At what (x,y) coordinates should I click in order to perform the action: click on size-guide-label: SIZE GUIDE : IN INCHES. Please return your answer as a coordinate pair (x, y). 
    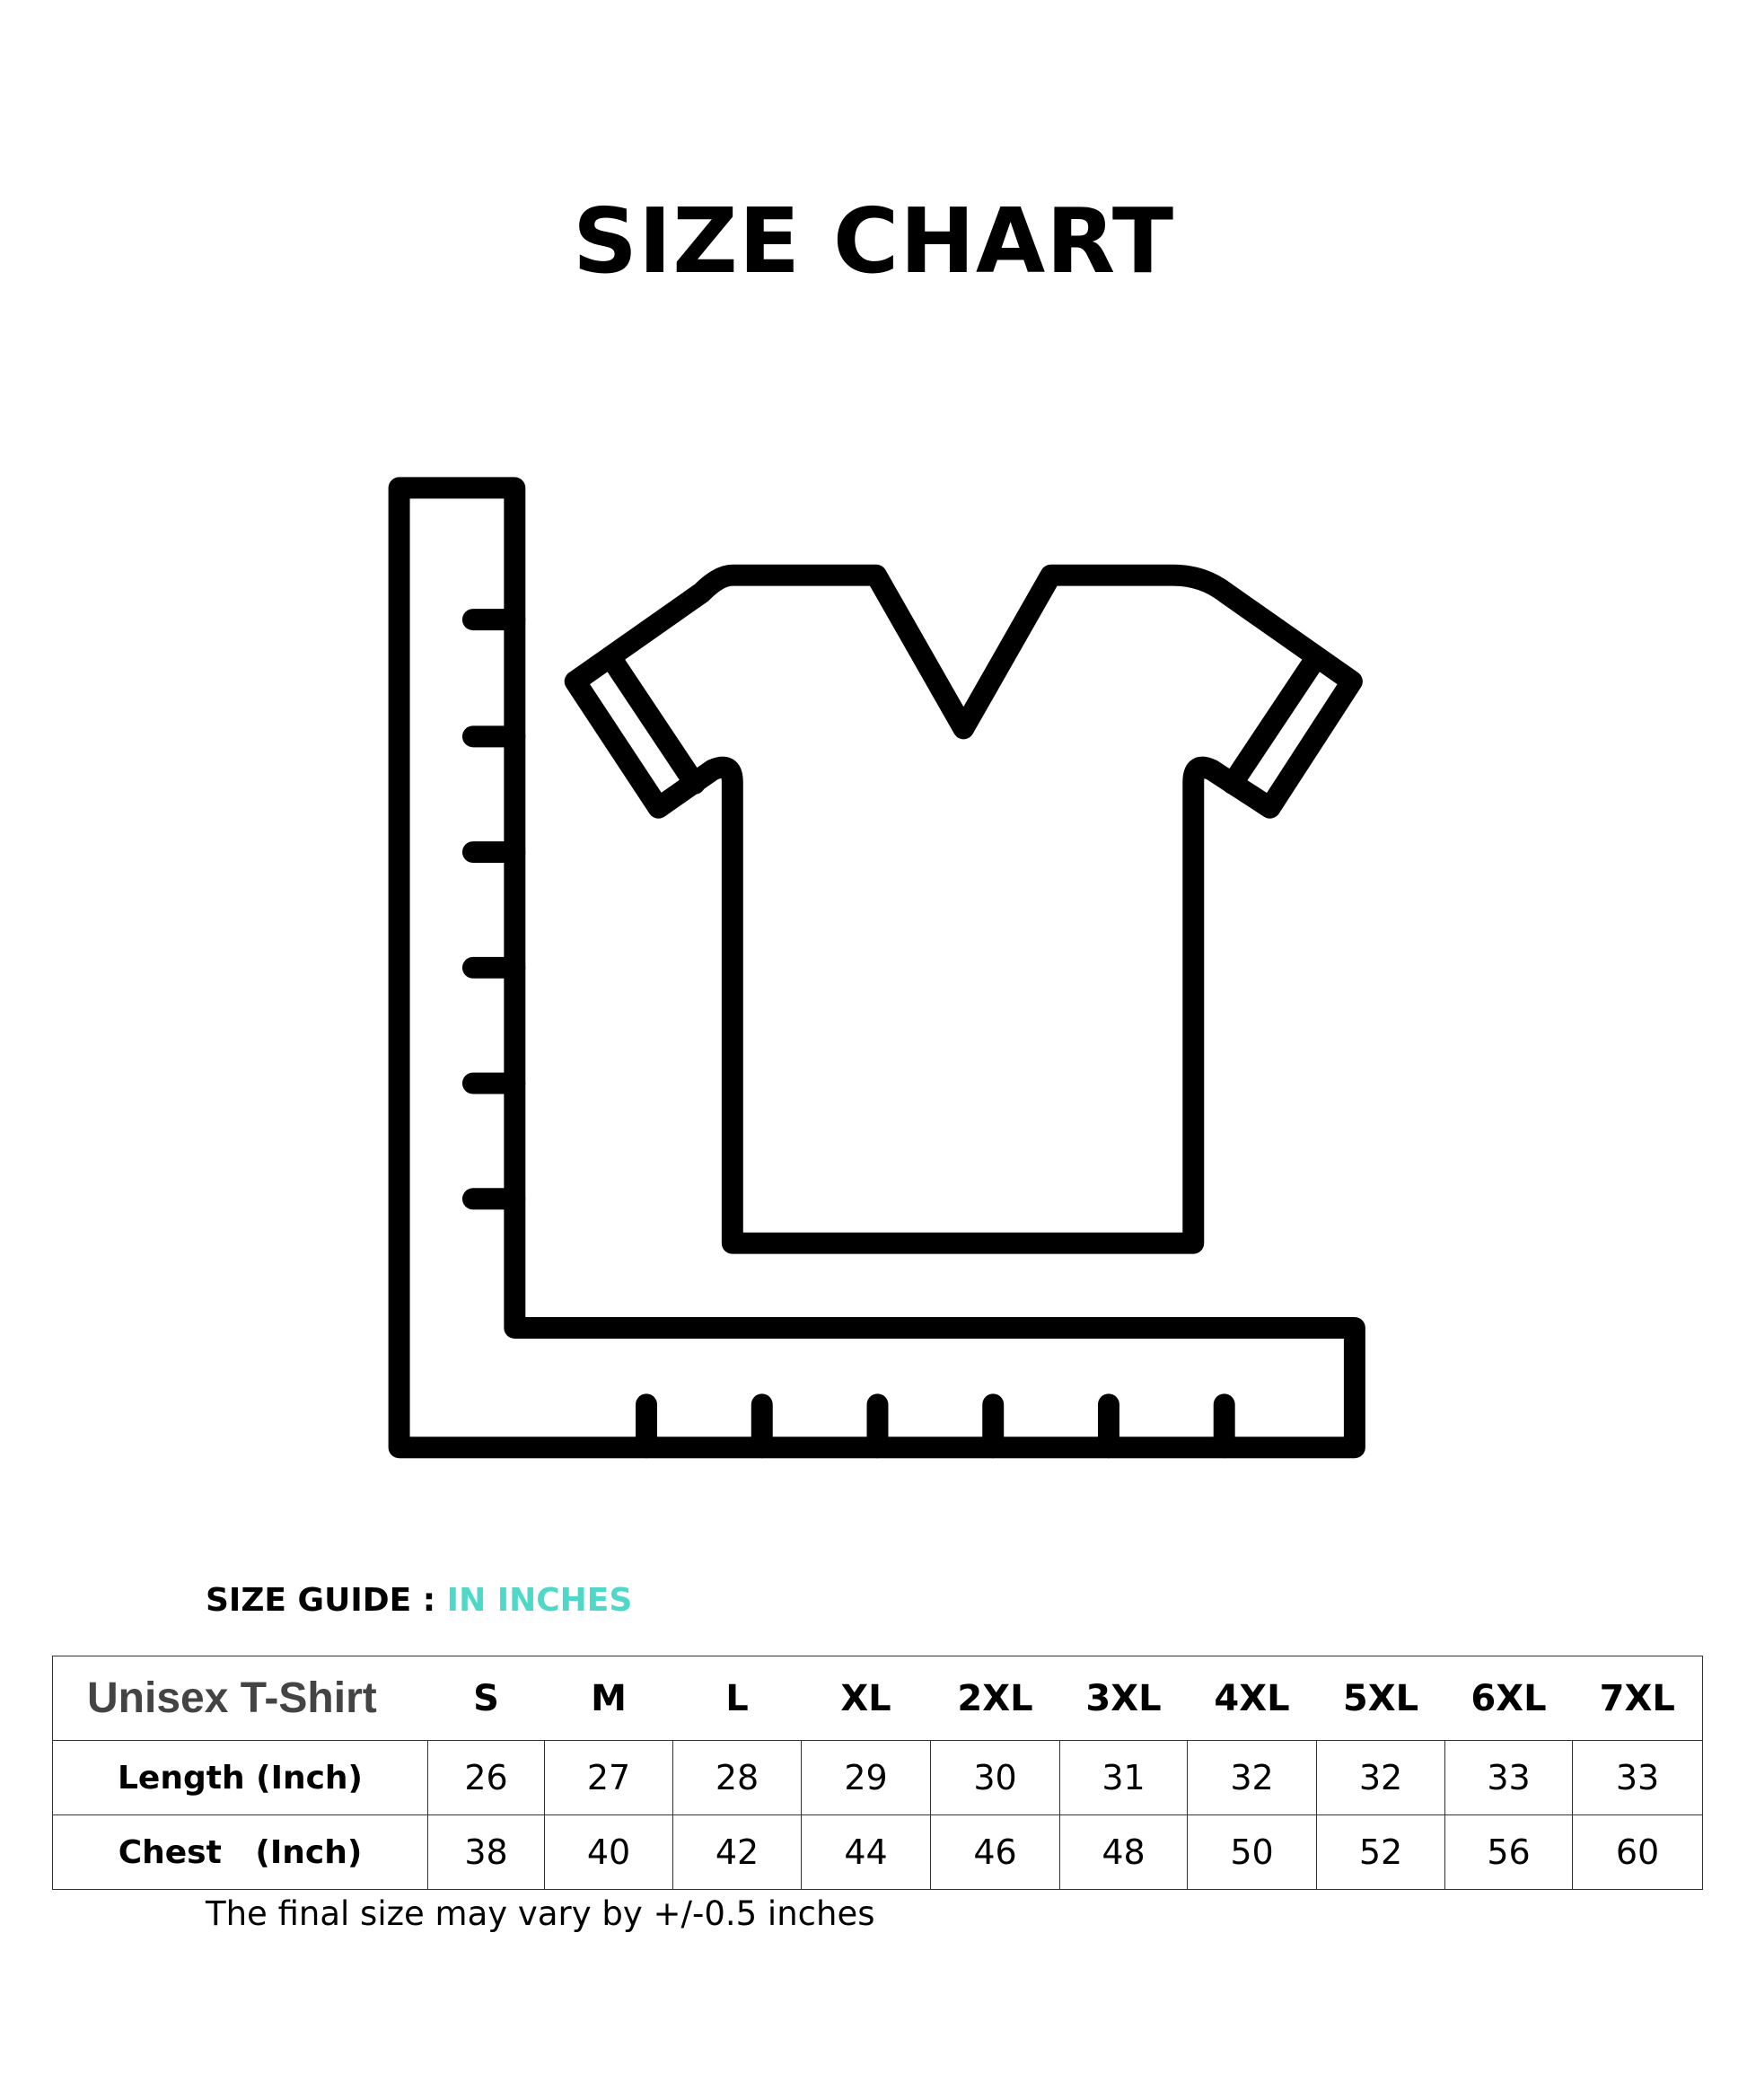
    Looking at the image, I should click on (419, 1601).